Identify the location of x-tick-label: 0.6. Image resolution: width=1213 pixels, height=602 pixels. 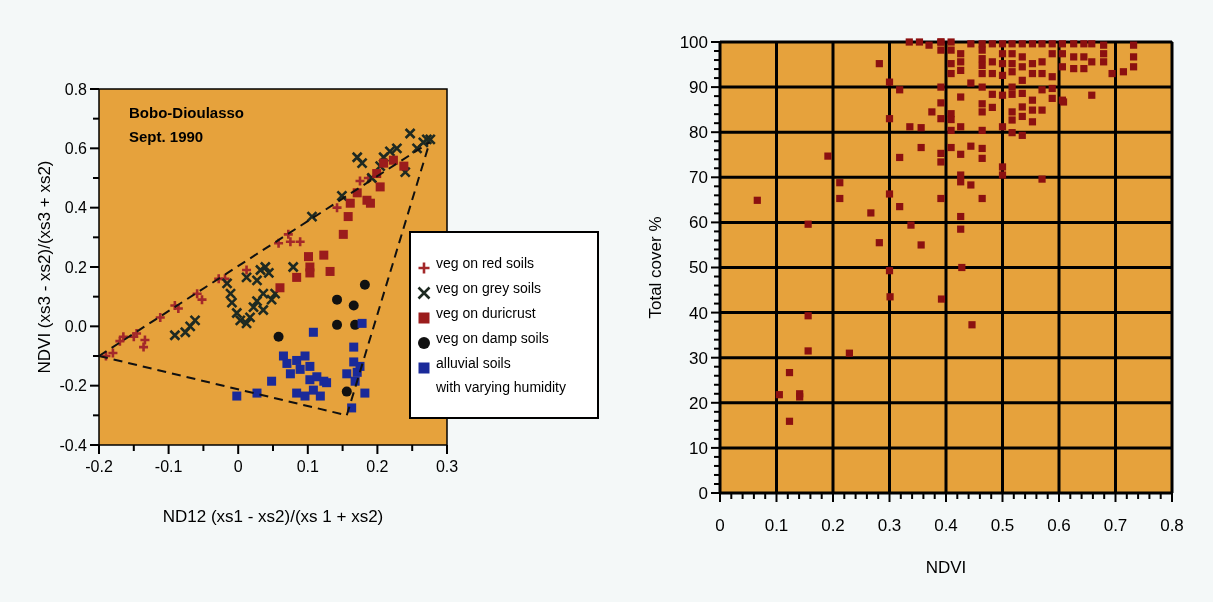
(1059, 525).